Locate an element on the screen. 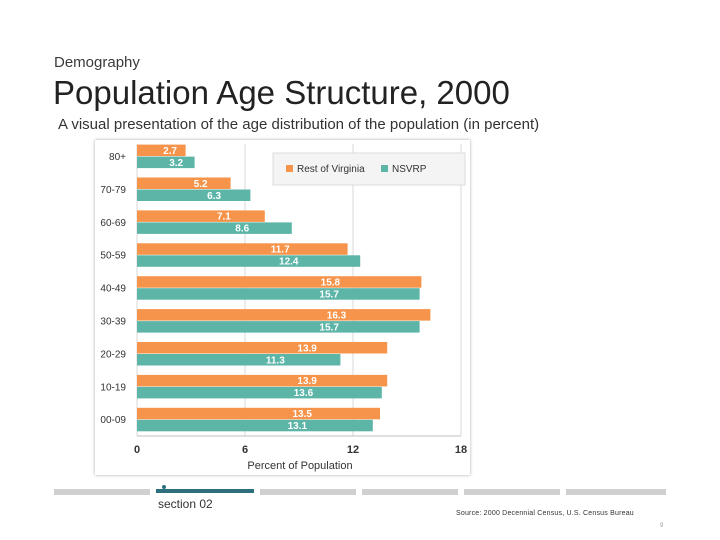 This screenshot has width=720, height=540. nav-segment-2-active is located at coordinates (205, 491).